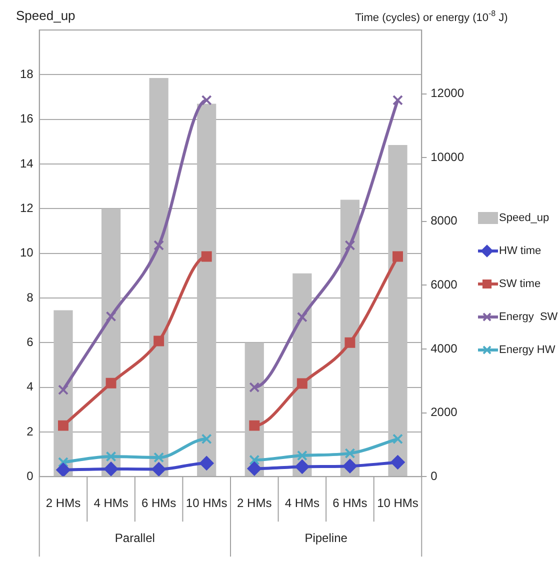 This screenshot has width=560, height=563. Describe the element at coordinates (444, 412) in the screenshot. I see `y2-tick-label: 2000` at that location.